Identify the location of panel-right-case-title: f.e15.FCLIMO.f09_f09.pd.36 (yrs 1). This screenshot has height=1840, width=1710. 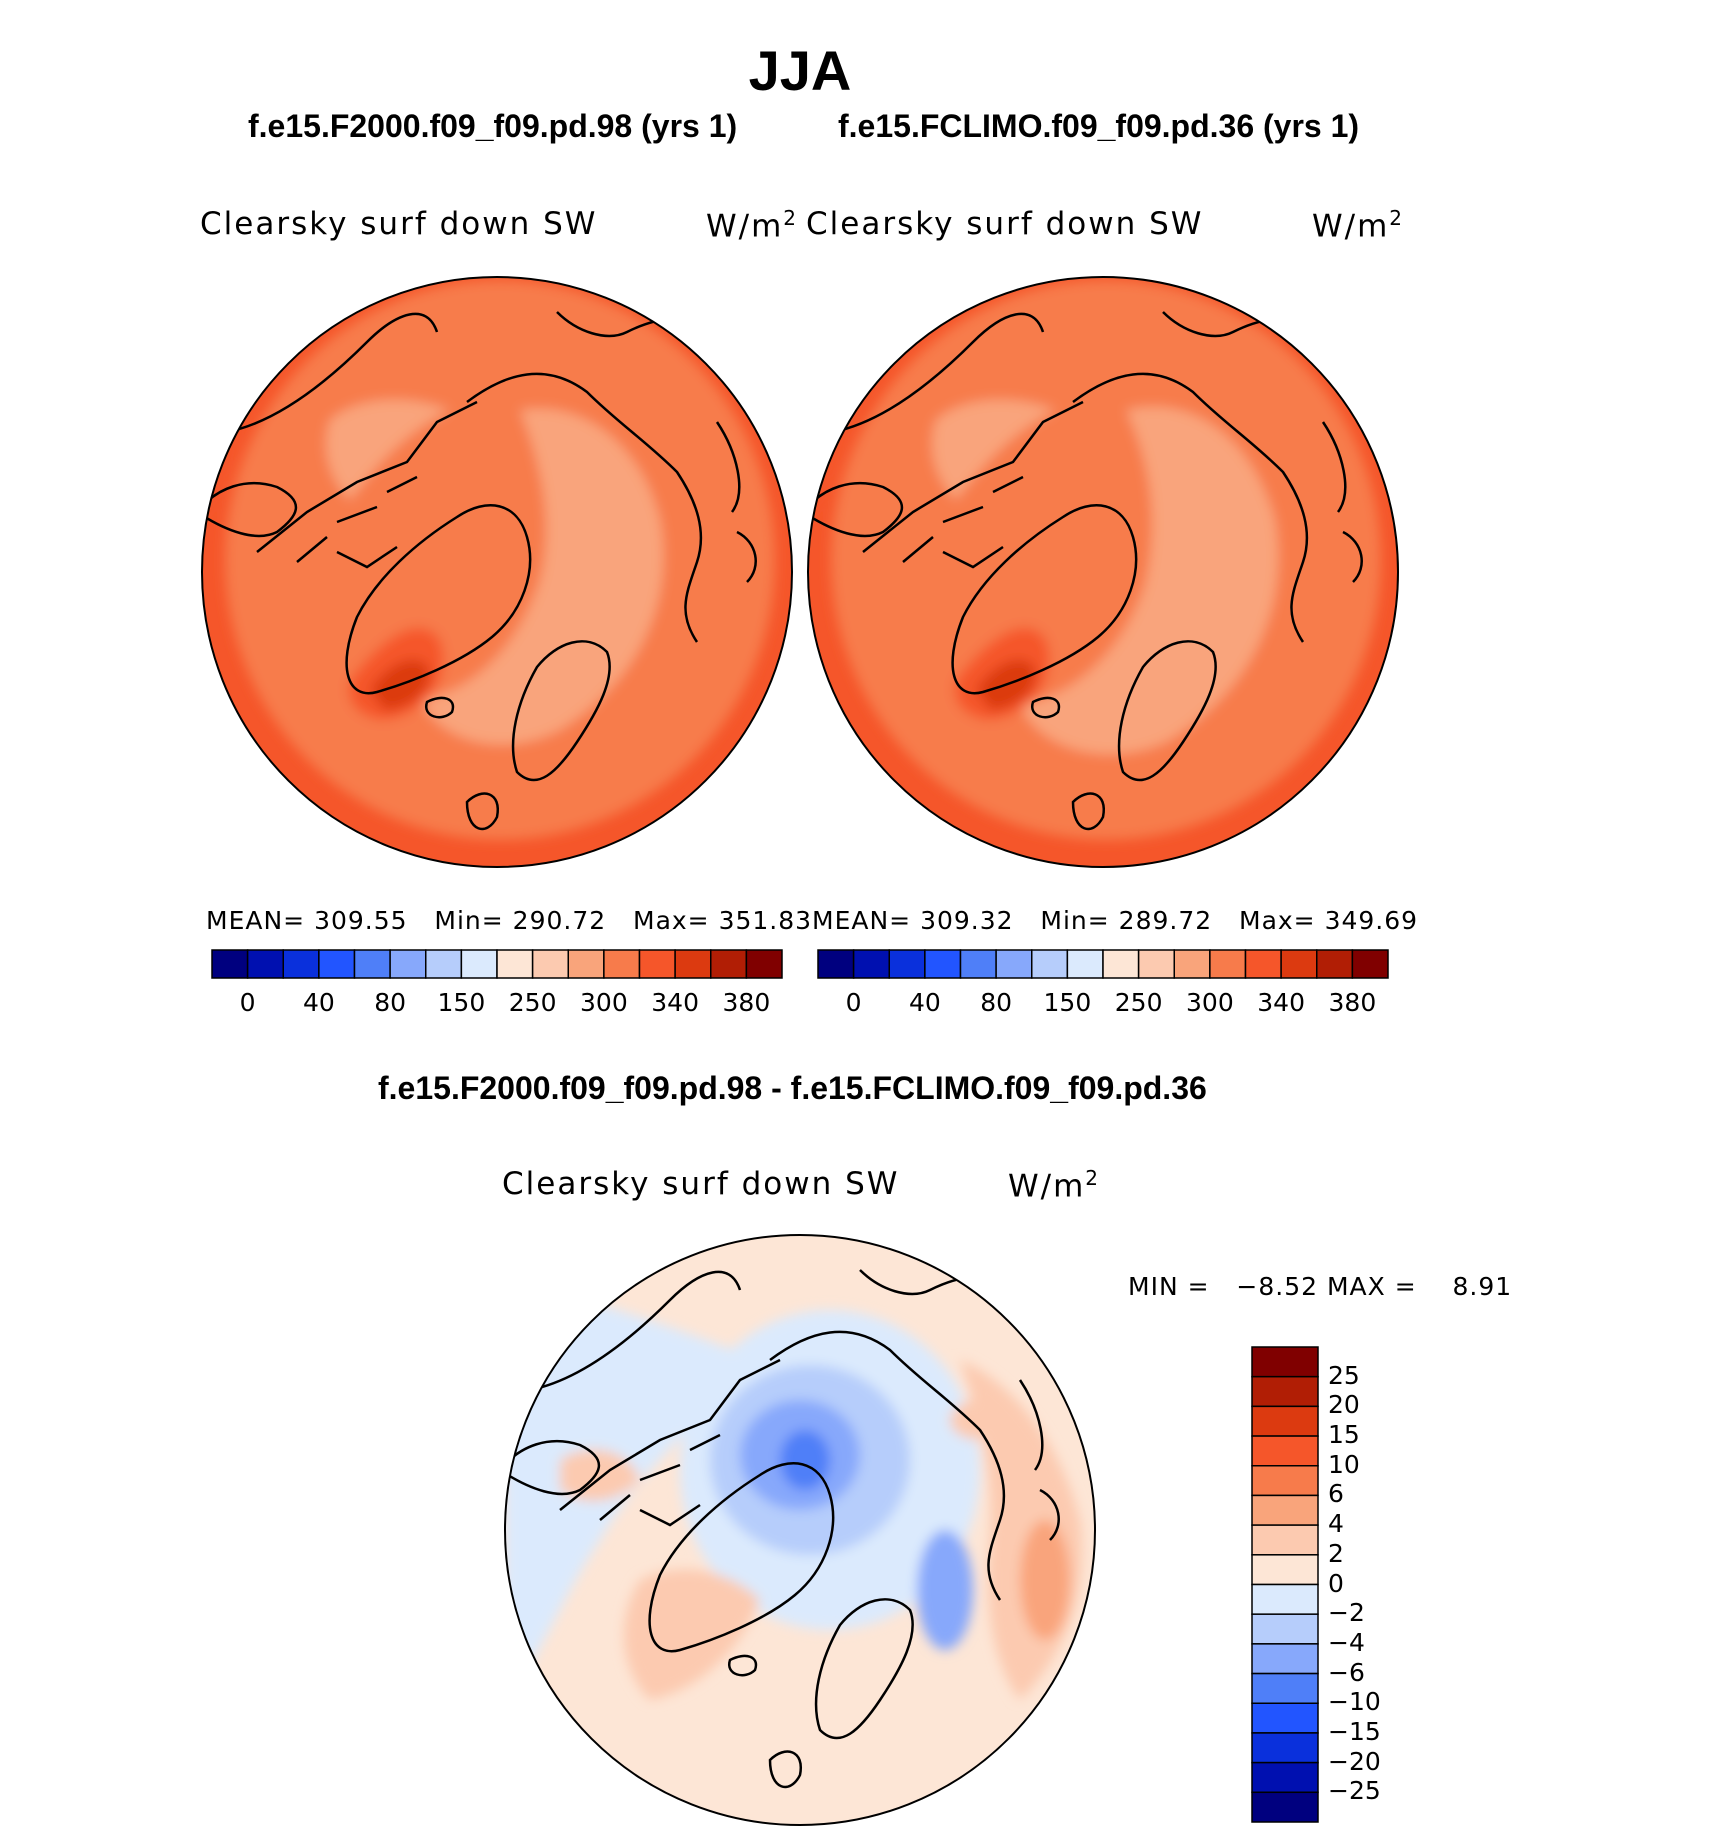
(1099, 126).